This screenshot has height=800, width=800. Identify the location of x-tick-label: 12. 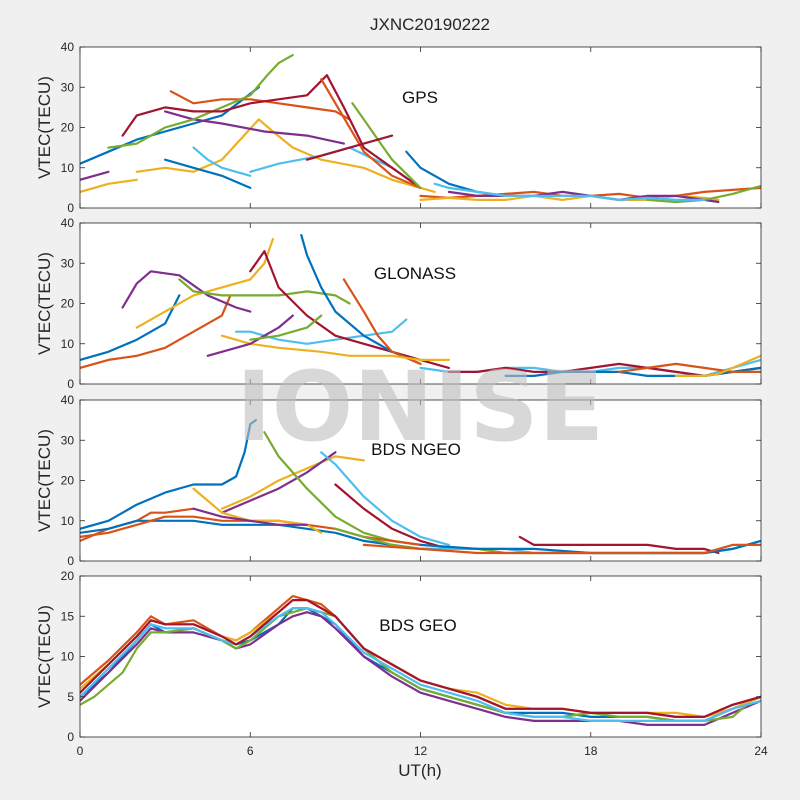
(421, 751).